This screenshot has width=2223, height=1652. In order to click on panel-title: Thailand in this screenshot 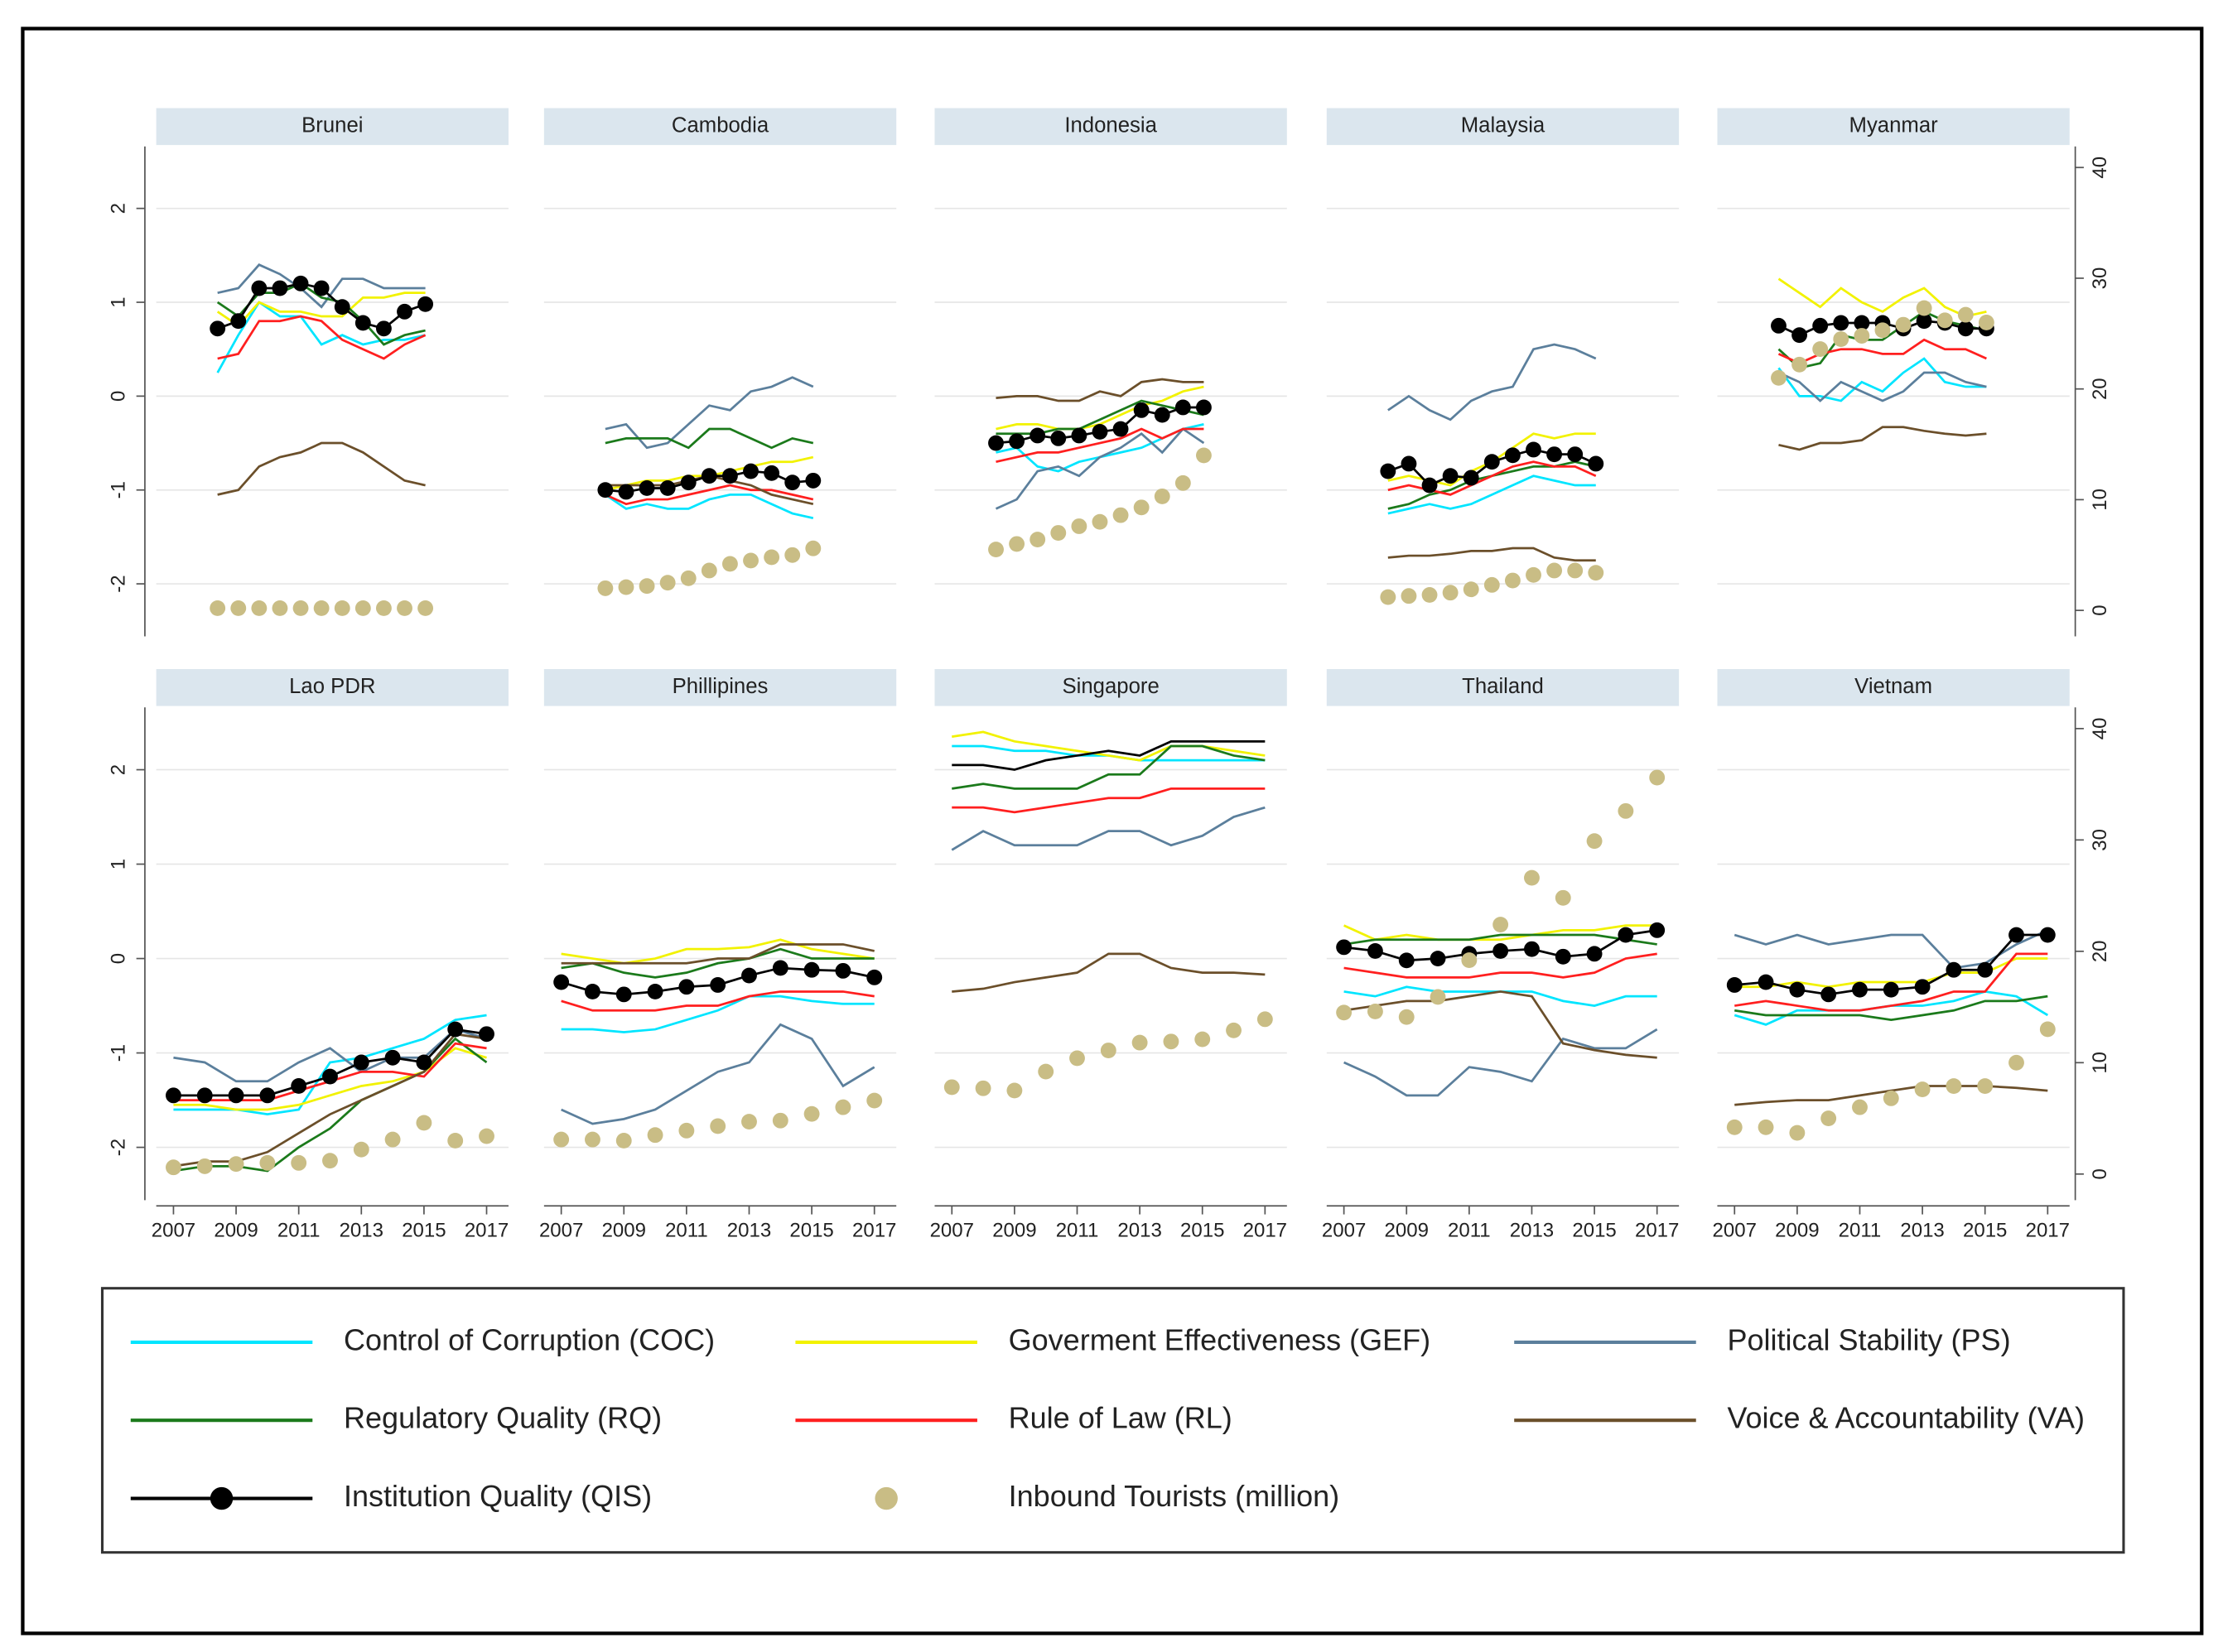, I will do `click(1503, 686)`.